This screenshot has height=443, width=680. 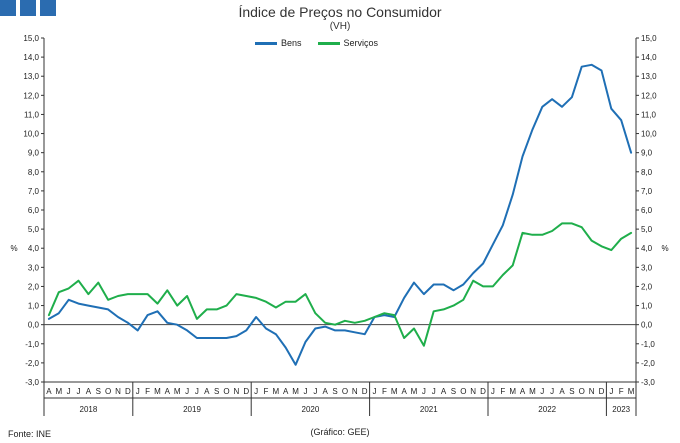 I want to click on year-label: 2020, so click(x=311, y=409).